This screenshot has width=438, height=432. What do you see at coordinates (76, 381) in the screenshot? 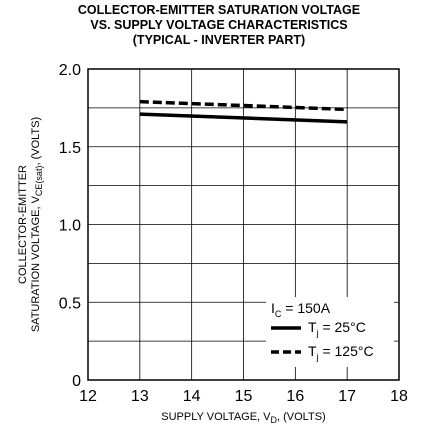
I see `y-tick-label: 0` at bounding box center [76, 381].